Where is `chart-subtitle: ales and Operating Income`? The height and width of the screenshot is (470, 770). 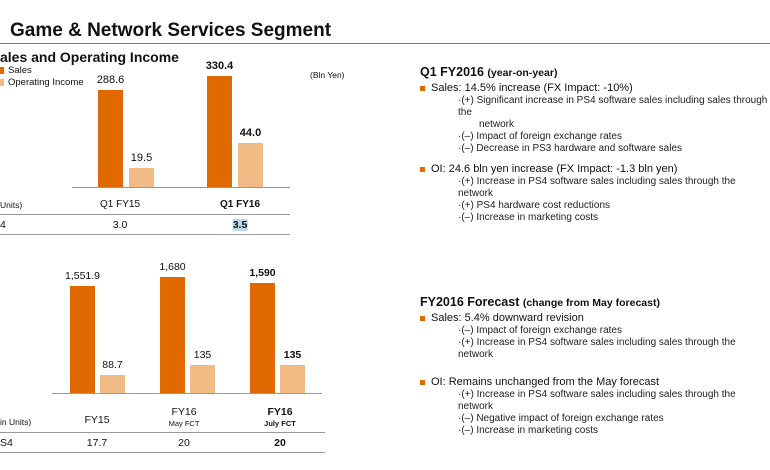
chart-subtitle: ales and Operating Income is located at coordinates (89, 57).